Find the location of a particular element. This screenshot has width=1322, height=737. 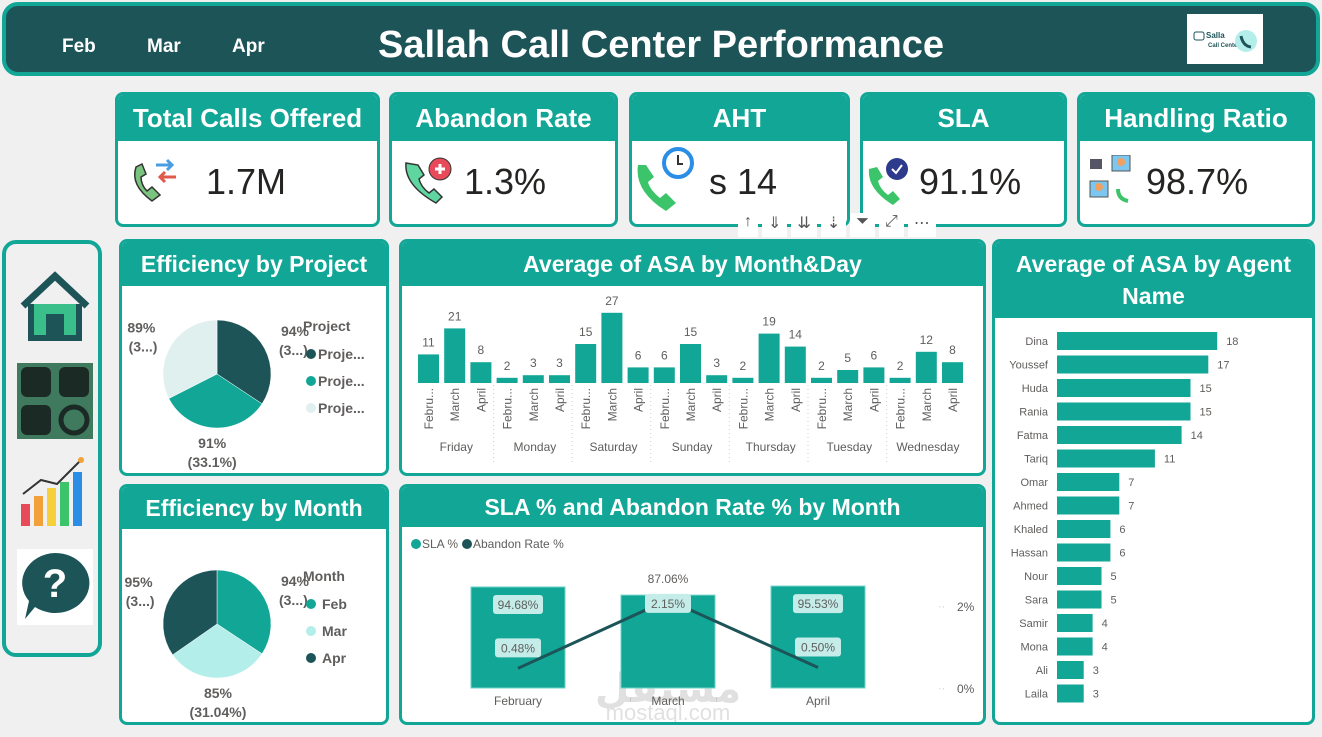

bar-data-label: 17 is located at coordinates (1223, 366).